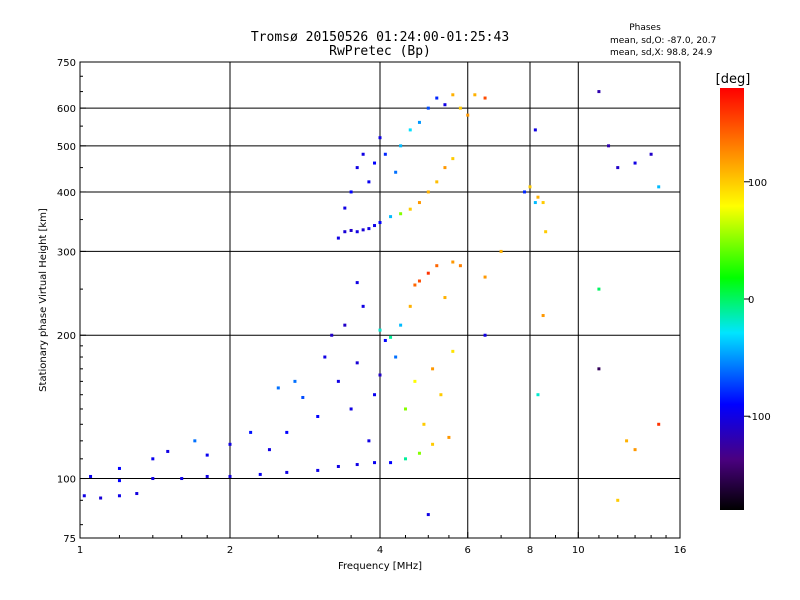 The image size is (800, 600). What do you see at coordinates (66, 336) in the screenshot?
I see `y-tick-label: 200` at bounding box center [66, 336].